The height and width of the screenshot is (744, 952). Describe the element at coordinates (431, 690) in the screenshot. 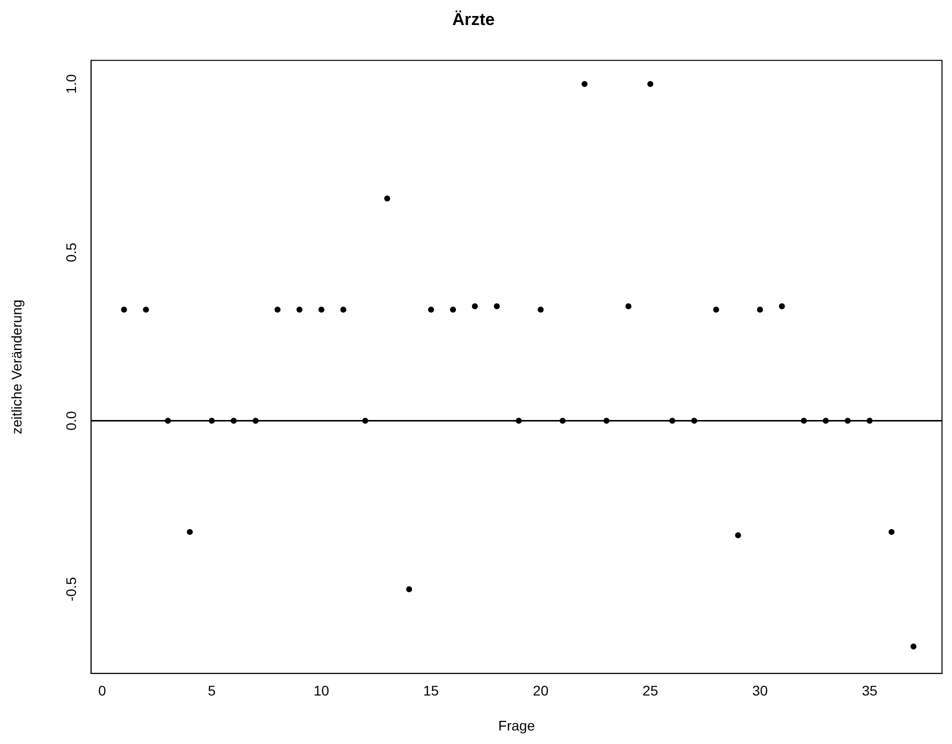

I see `x-tick-label: 15` at that location.